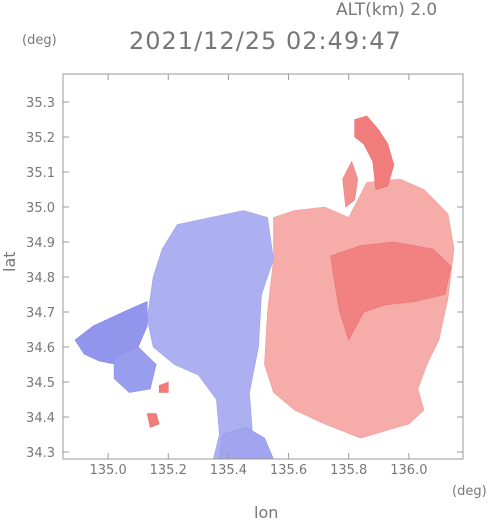 Image resolution: width=491 pixels, height=522 pixels. I want to click on y-tick-label: 34.9, so click(40, 243).